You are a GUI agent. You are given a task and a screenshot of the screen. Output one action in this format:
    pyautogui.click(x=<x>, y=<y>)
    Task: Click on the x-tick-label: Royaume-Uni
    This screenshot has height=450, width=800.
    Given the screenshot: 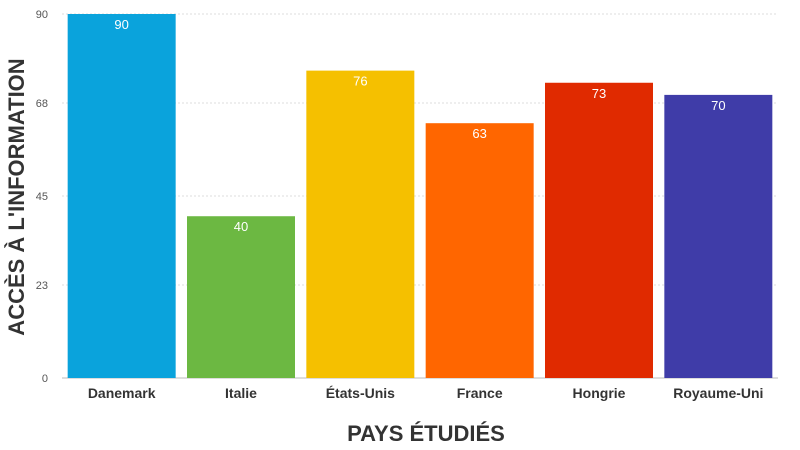 What is the action you would take?
    pyautogui.click(x=718, y=393)
    